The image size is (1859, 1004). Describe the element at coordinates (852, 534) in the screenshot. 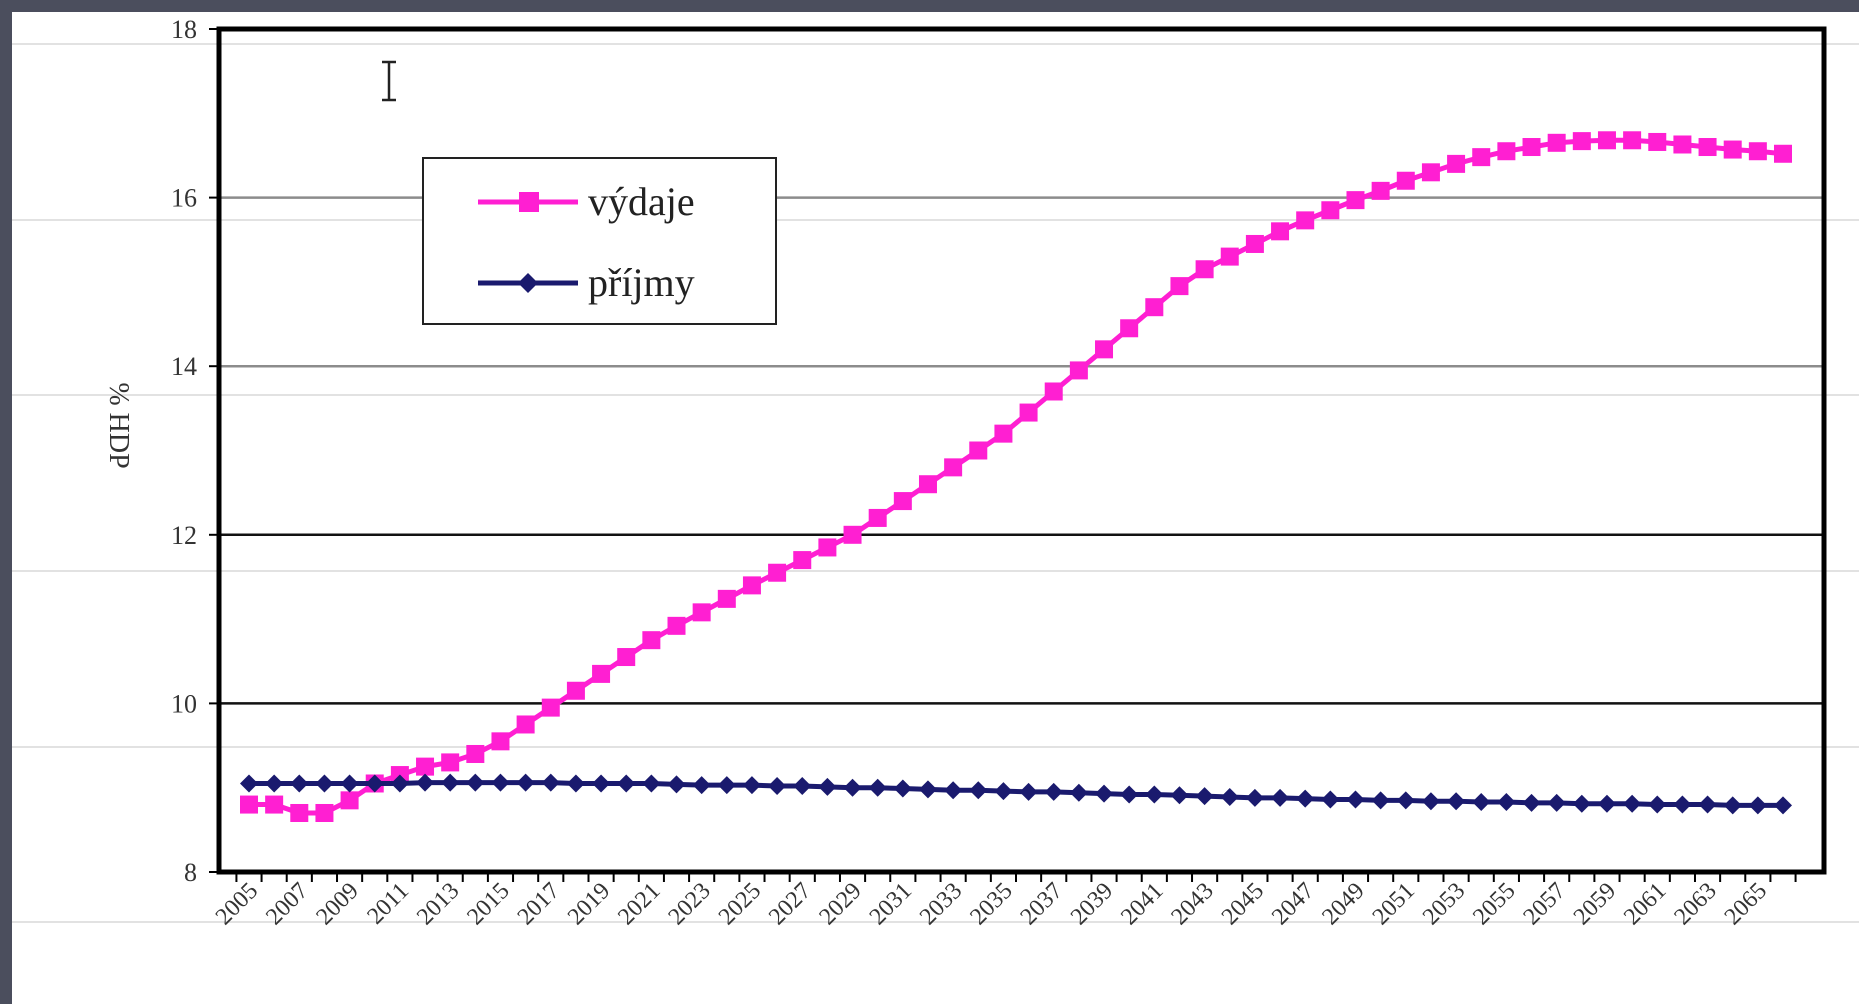

I see `data-point-vydaje-2029` at that location.